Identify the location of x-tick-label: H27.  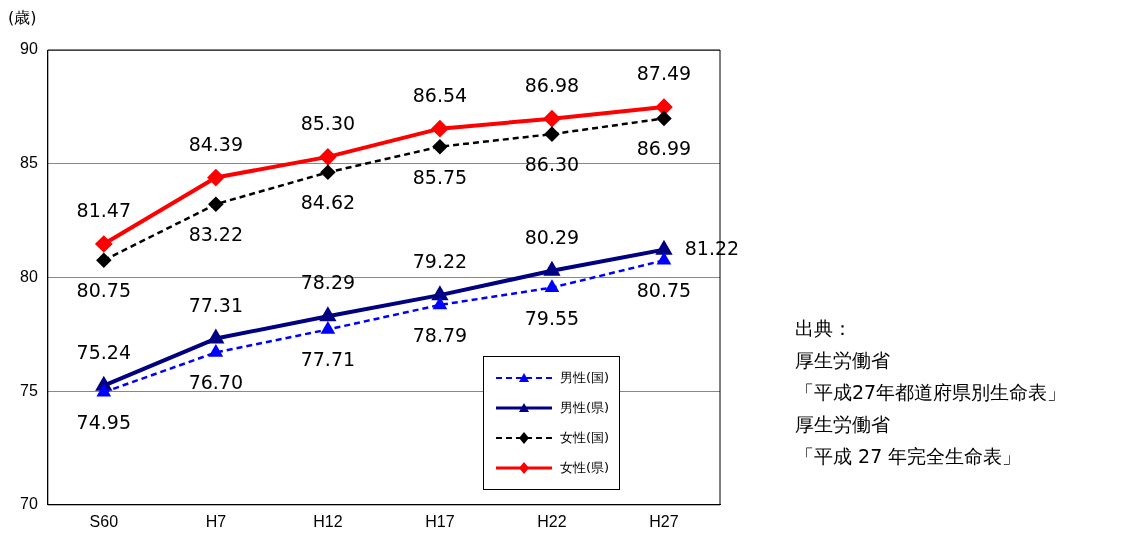
(664, 521).